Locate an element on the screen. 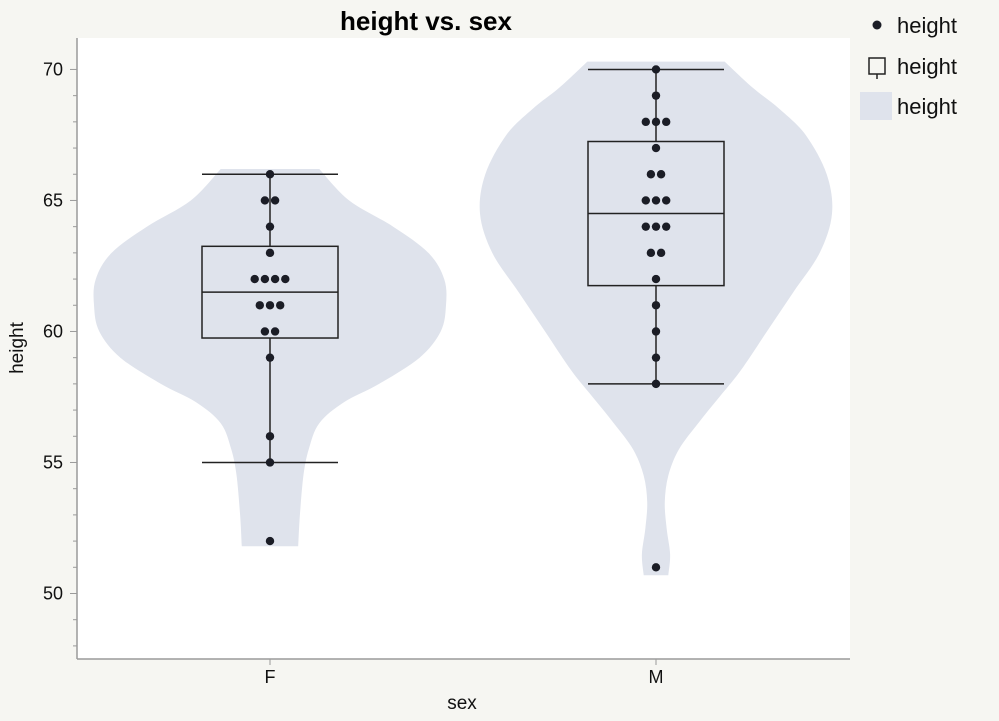 The width and height of the screenshot is (999, 721). y-tick-label-65: 65 is located at coordinates (53, 200).